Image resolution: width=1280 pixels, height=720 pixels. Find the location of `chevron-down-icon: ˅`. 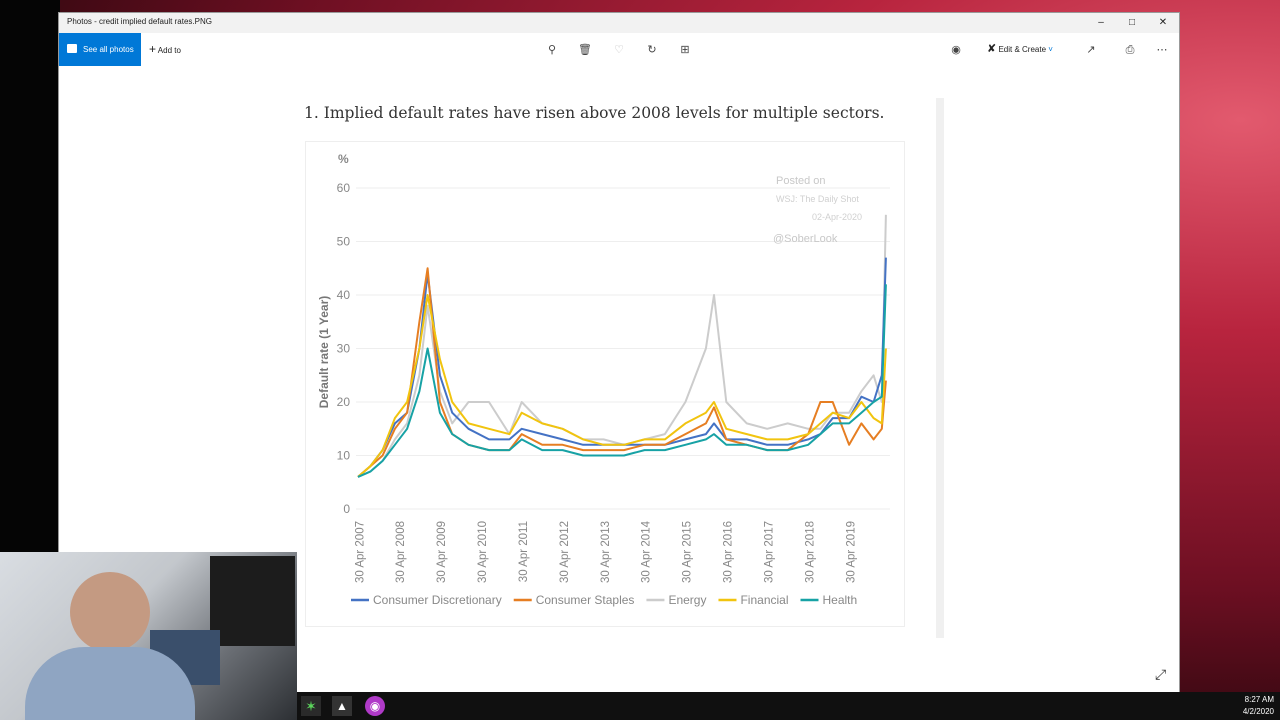

chevron-down-icon: ˅ is located at coordinates (1050, 49).